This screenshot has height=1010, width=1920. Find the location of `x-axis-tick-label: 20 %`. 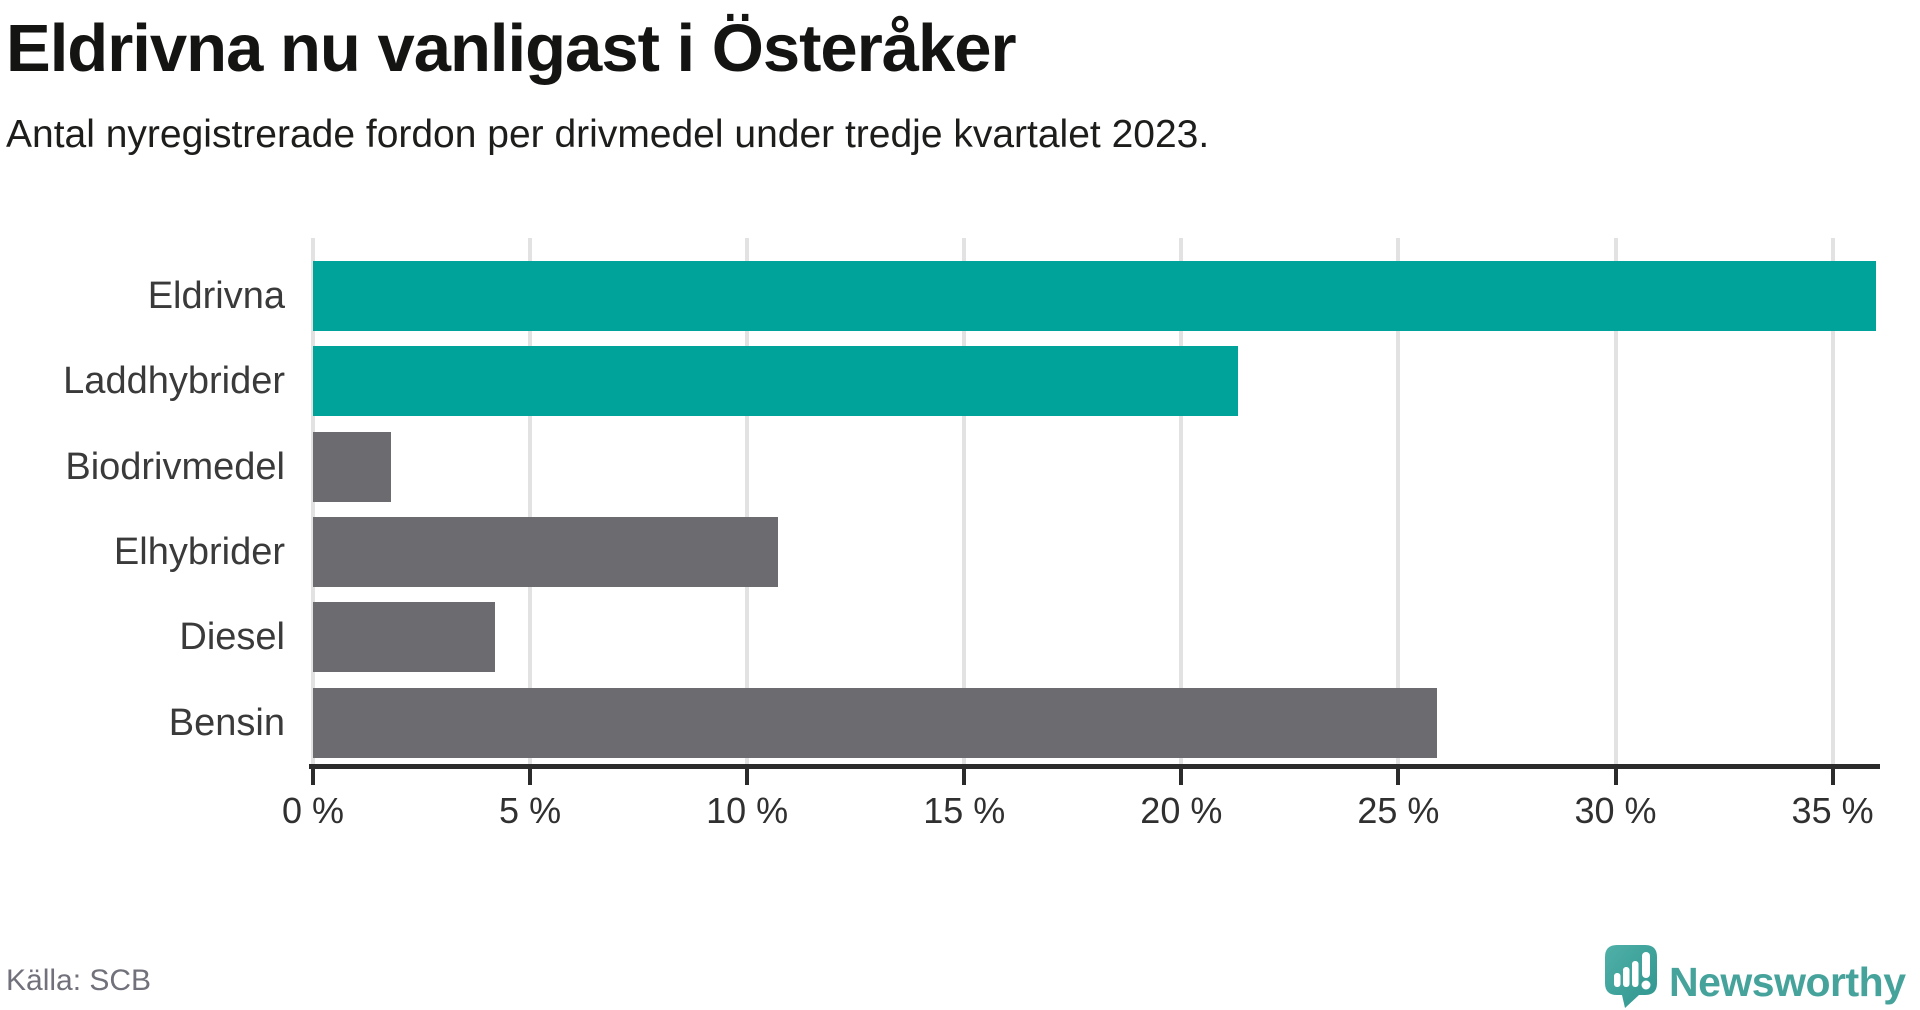

x-axis-tick-label: 20 % is located at coordinates (1181, 810).